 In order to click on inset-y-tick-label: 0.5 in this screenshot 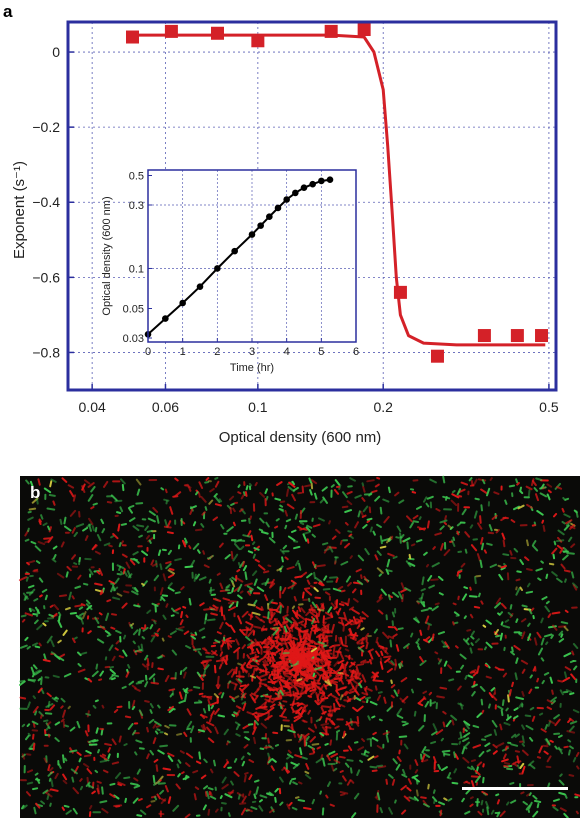, I will do `click(136, 177)`.